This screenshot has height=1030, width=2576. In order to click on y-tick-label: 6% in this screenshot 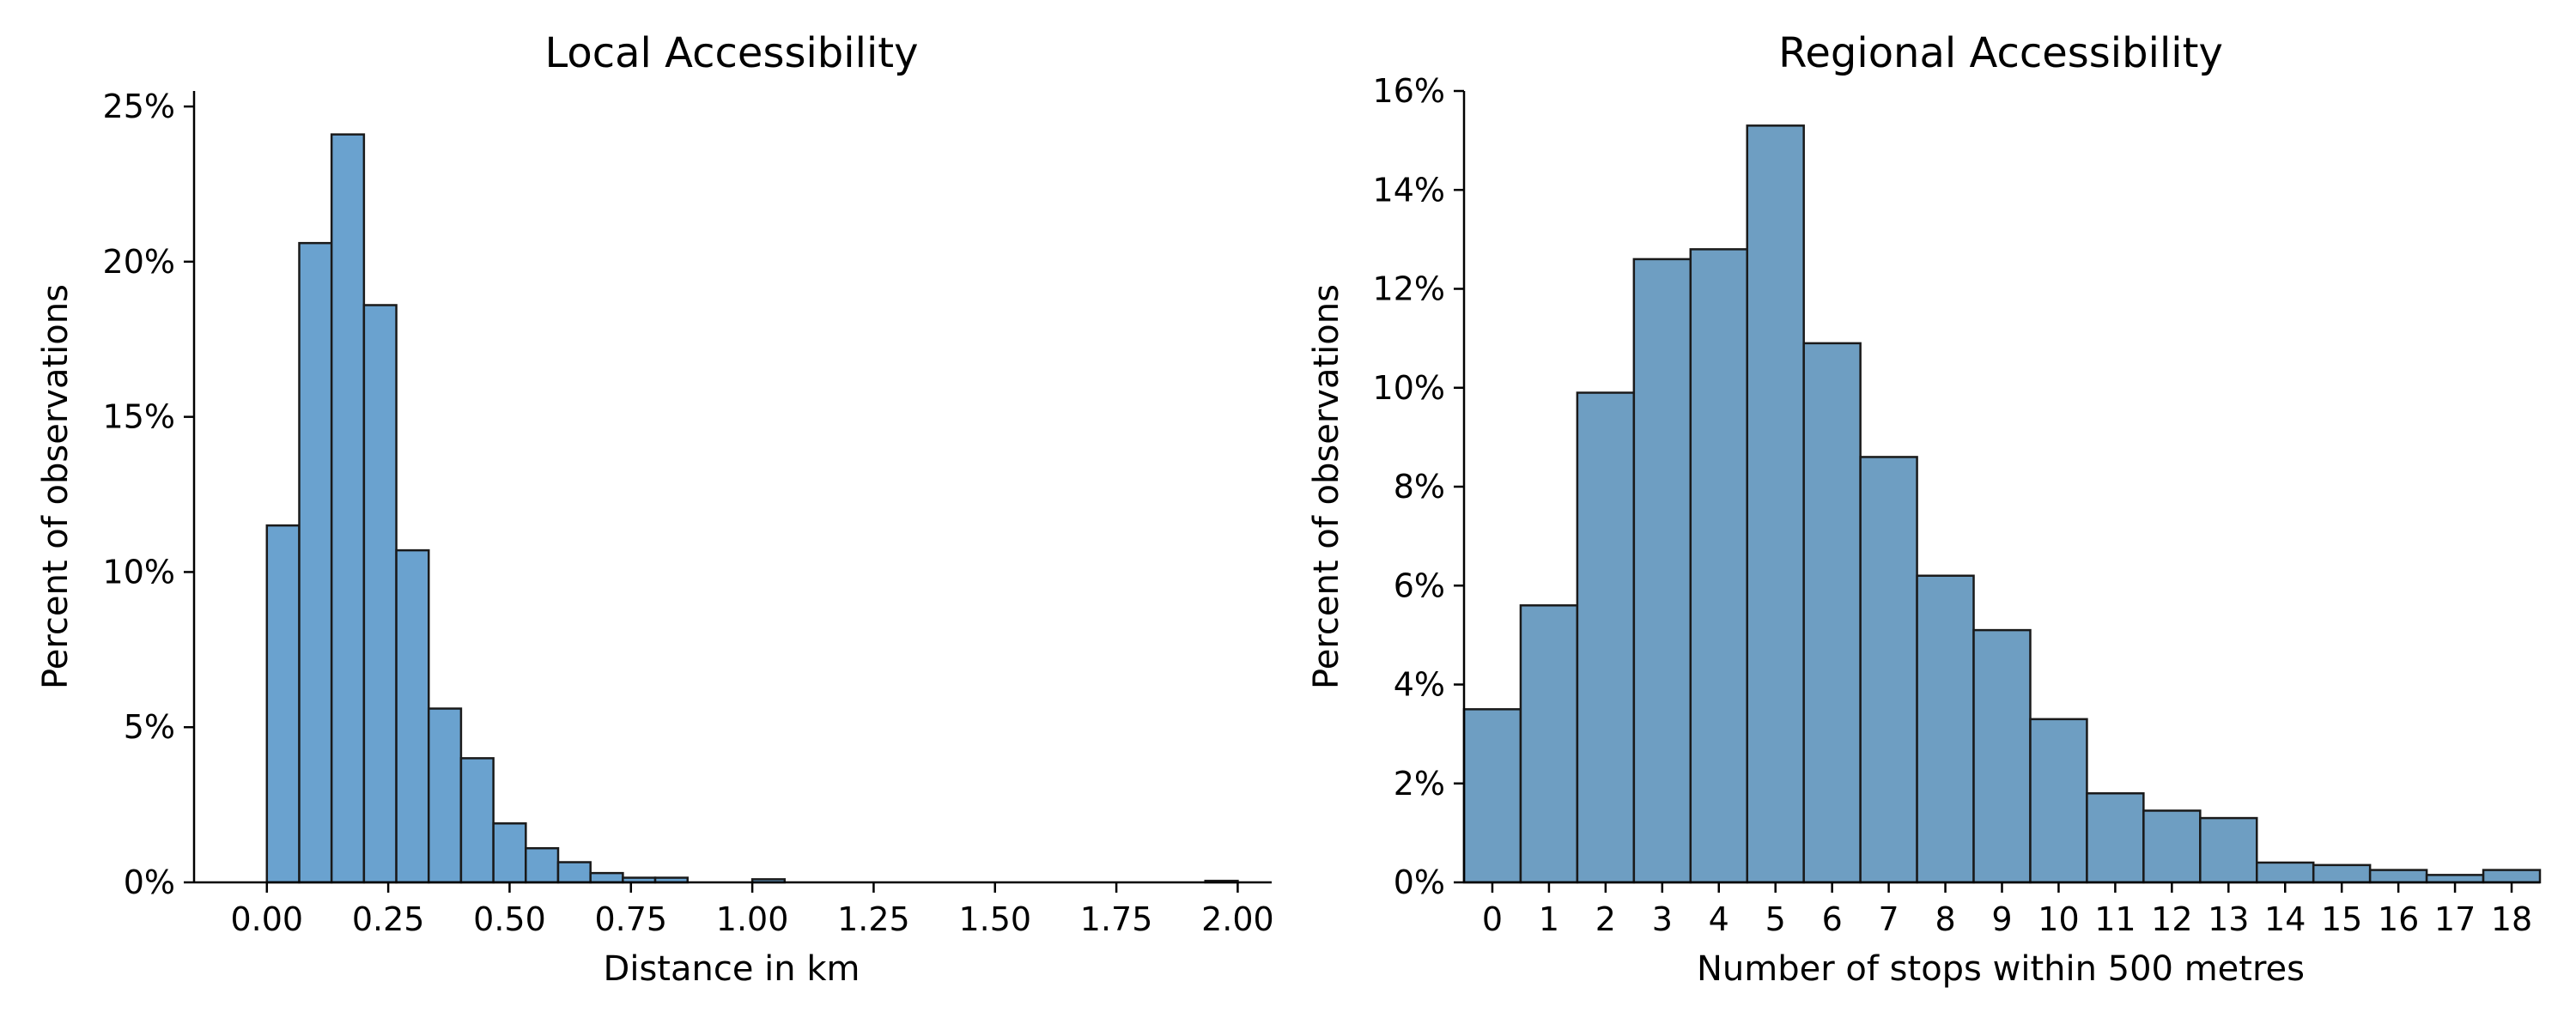, I will do `click(1419, 585)`.